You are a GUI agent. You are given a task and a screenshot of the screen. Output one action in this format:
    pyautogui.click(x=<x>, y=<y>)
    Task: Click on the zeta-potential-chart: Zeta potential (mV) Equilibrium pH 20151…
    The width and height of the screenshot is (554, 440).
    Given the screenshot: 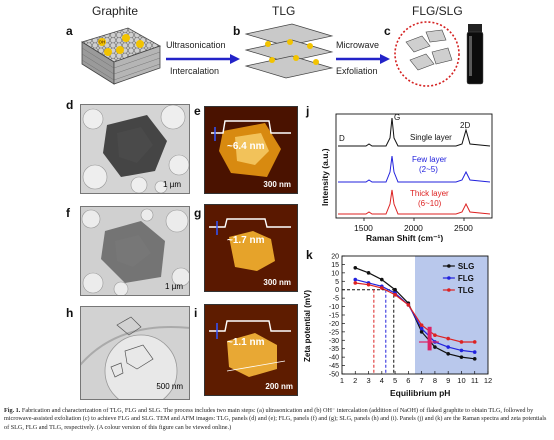 What is the action you would take?
    pyautogui.click(x=397, y=326)
    